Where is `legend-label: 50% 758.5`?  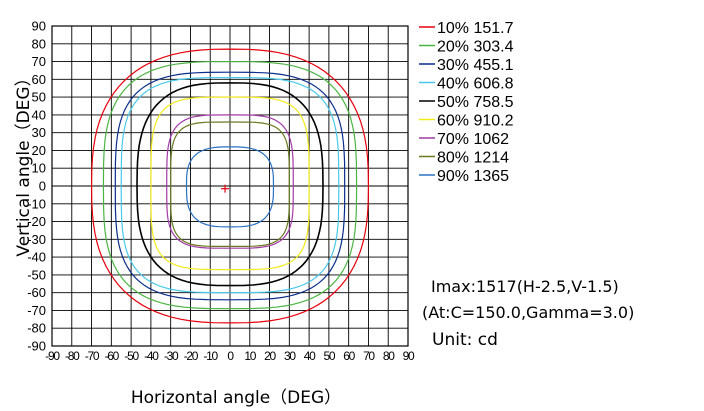
legend-label: 50% 758.5 is located at coordinates (475, 102).